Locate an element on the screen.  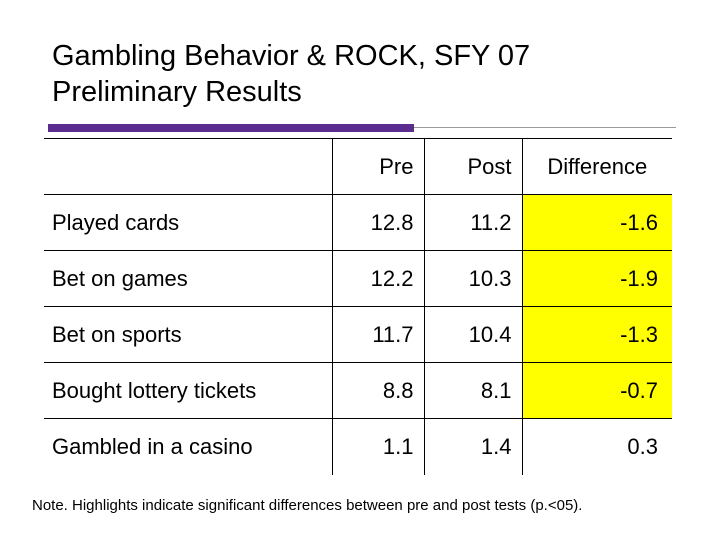
table-row: Bet on sports 11.7 10.4 -1.3 is located at coordinates (358, 334).